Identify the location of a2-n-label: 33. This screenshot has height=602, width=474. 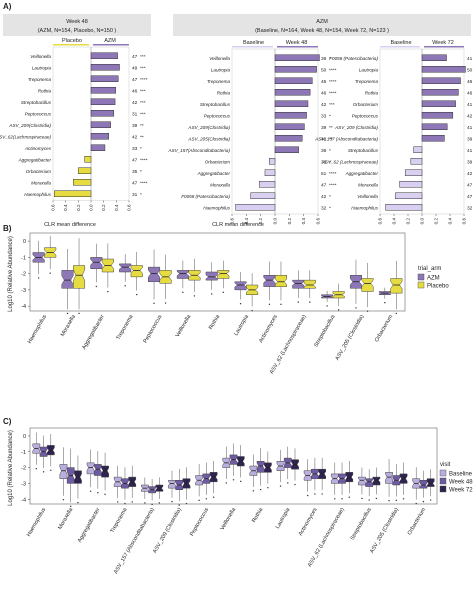
(324, 116).